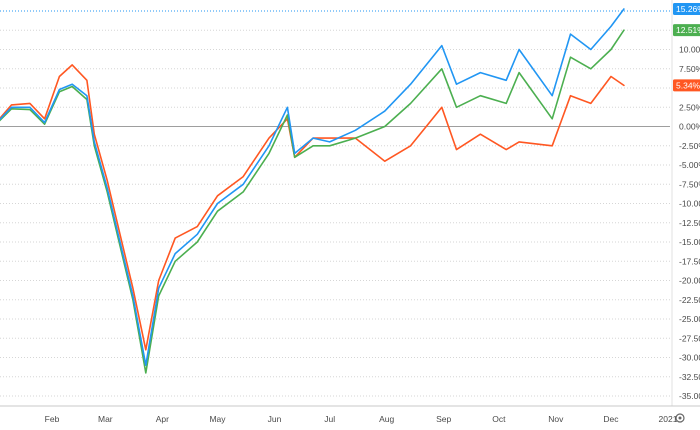 This screenshot has height=430, width=700. I want to click on y-tick-label: -32.50%, so click(689, 377).